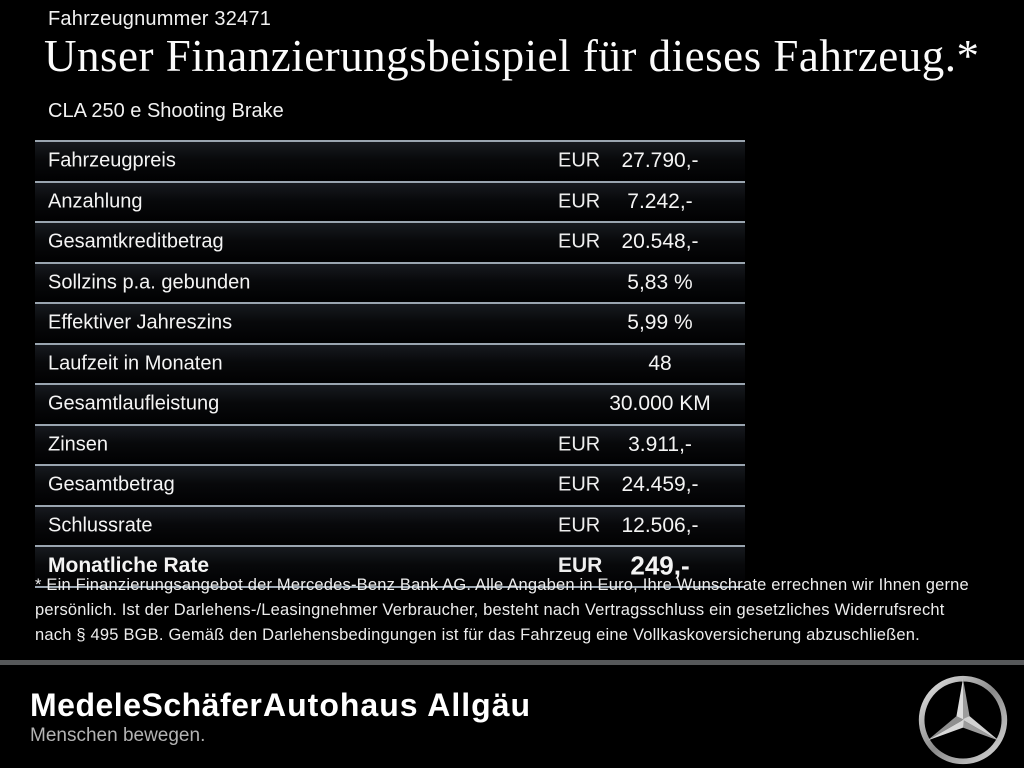 Image resolution: width=1024 pixels, height=768 pixels. What do you see at coordinates (146, 705) in the screenshot?
I see `dealer-logo: MedeleSchäfer` at bounding box center [146, 705].